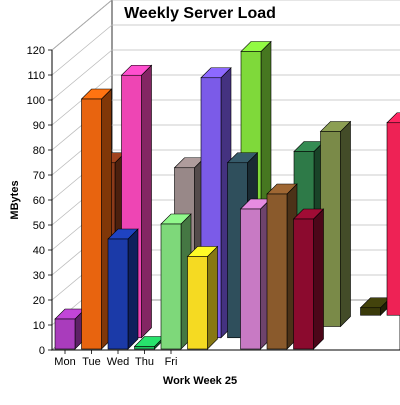 This screenshot has width=400, height=405. I want to click on y-tick-label: 20, so click(39, 301).